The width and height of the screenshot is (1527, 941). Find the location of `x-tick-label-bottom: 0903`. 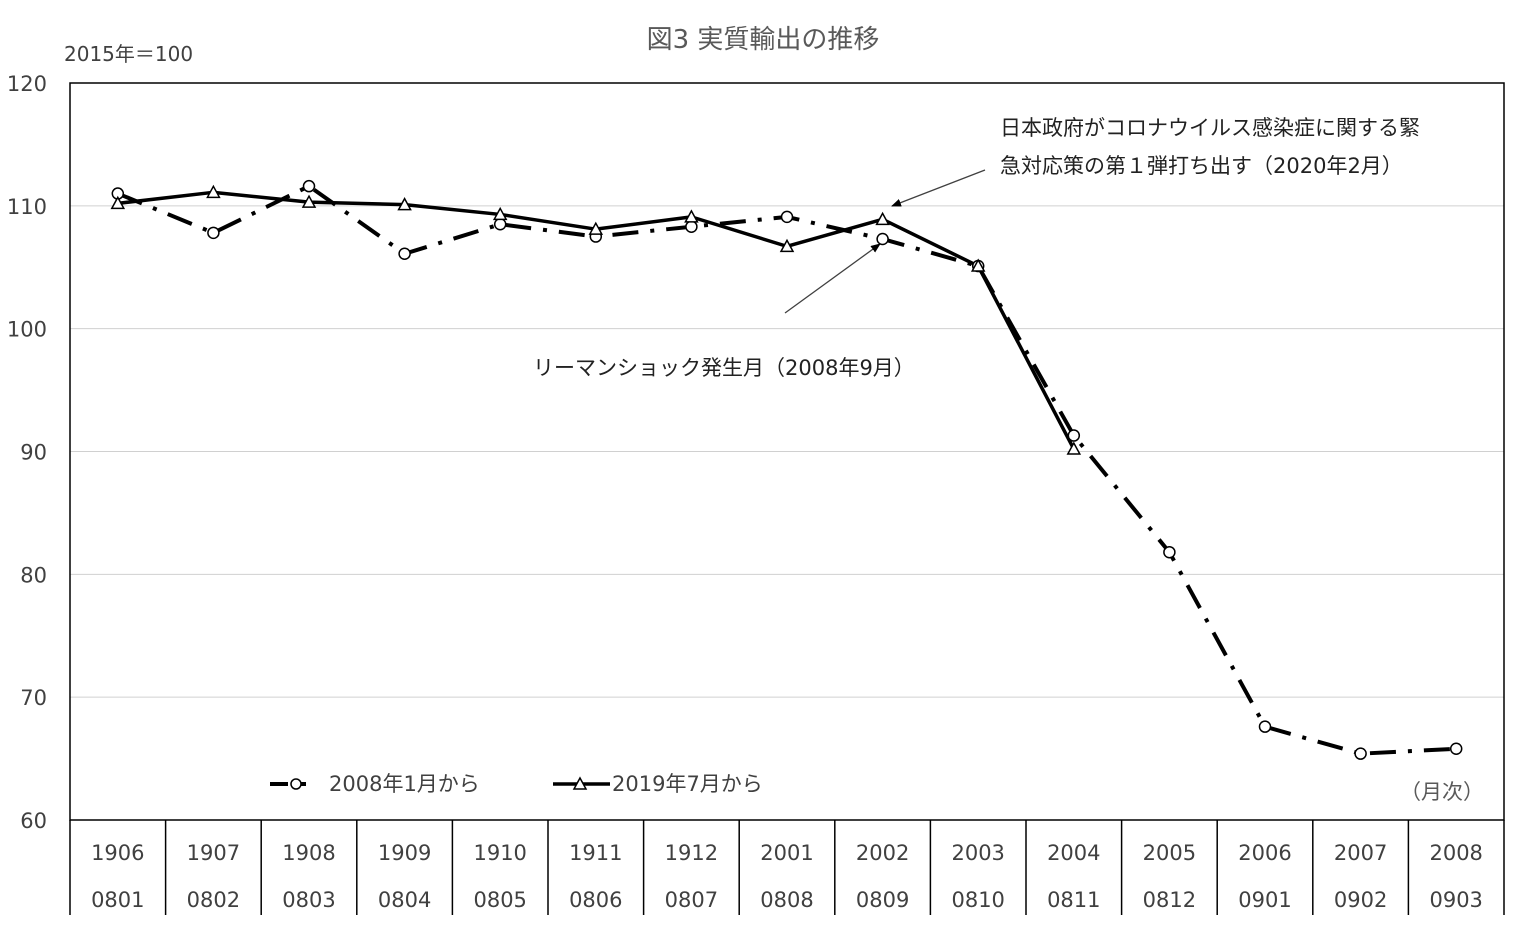

x-tick-label-bottom: 0903 is located at coordinates (1455, 900).